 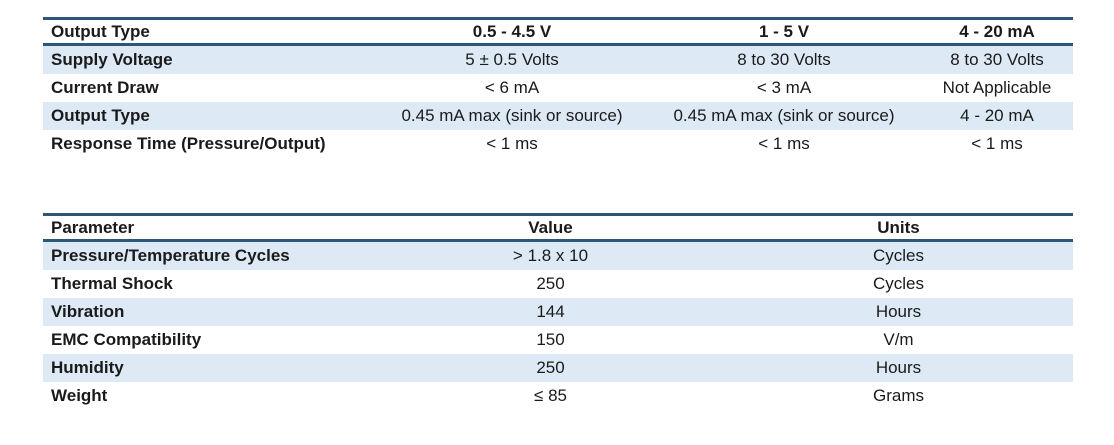 What do you see at coordinates (550, 227) in the screenshot?
I see `header-cell-value: Value` at bounding box center [550, 227].